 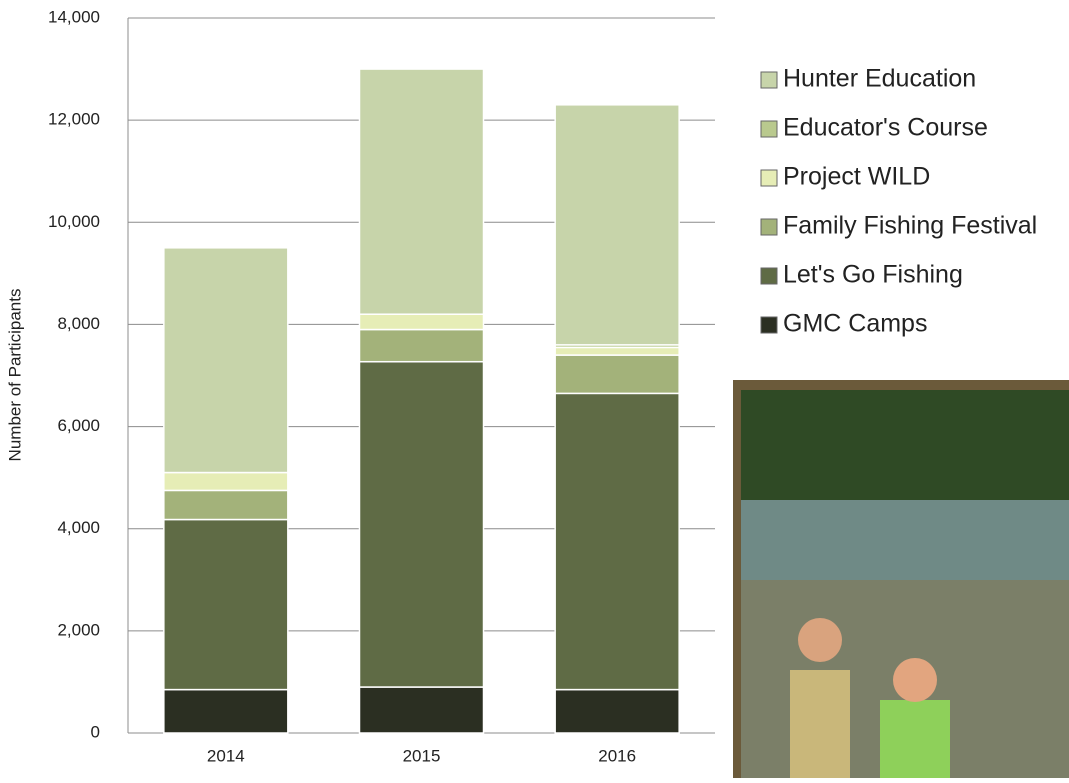 What do you see at coordinates (78, 527) in the screenshot?
I see `y-tick-label: 4,000` at bounding box center [78, 527].